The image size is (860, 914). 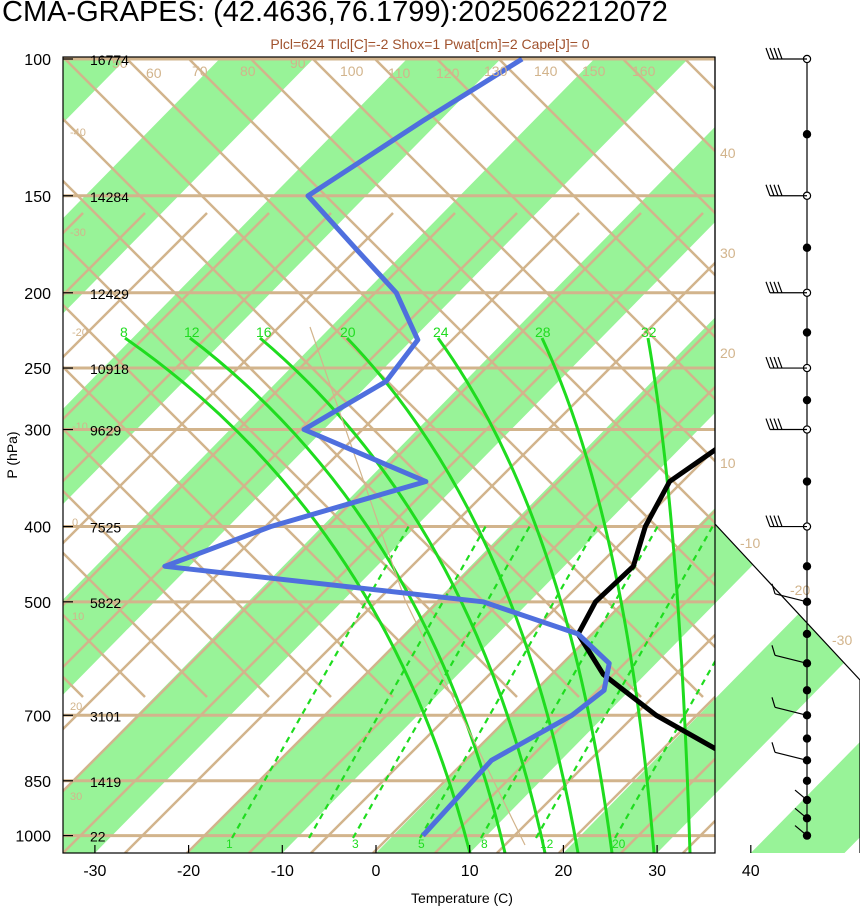 I want to click on dry-adiabat-label: 20, so click(x=728, y=353).